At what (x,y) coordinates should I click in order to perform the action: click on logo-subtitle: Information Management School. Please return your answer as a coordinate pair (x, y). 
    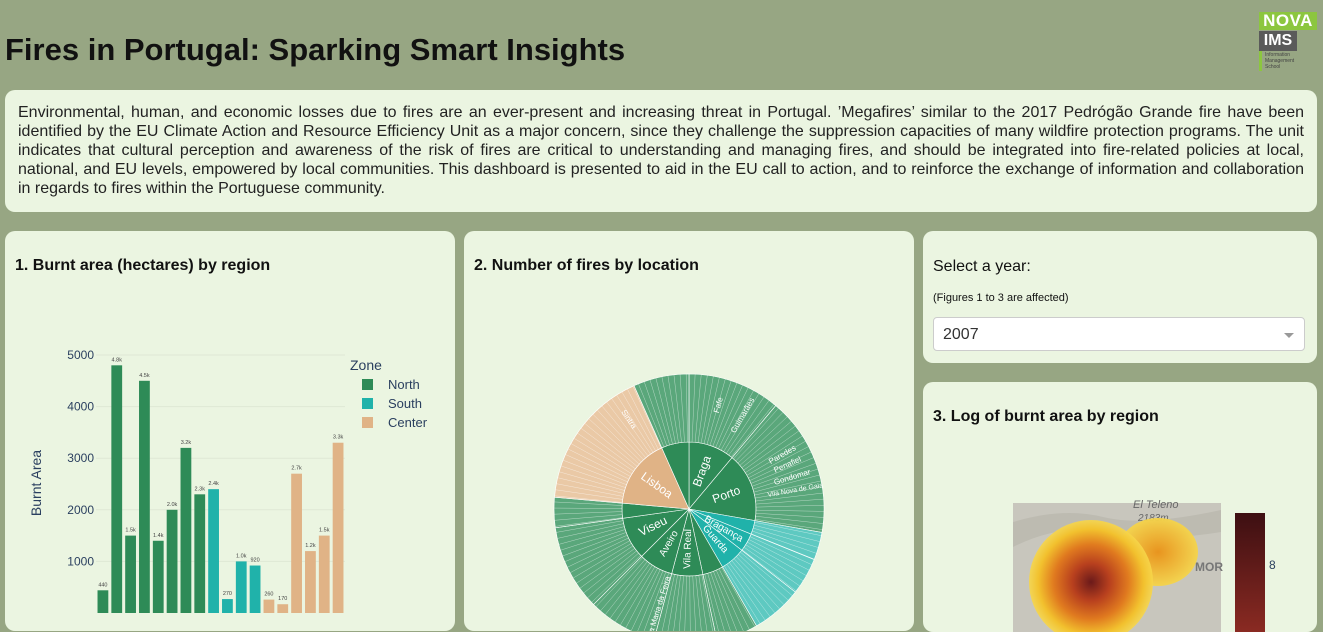
    Looking at the image, I should click on (1291, 61).